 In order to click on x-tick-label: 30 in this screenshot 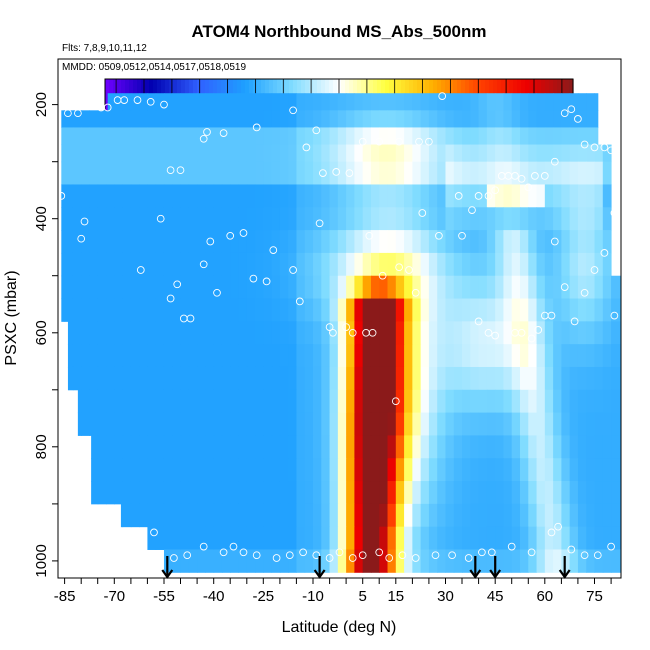, I will do `click(445, 596)`.